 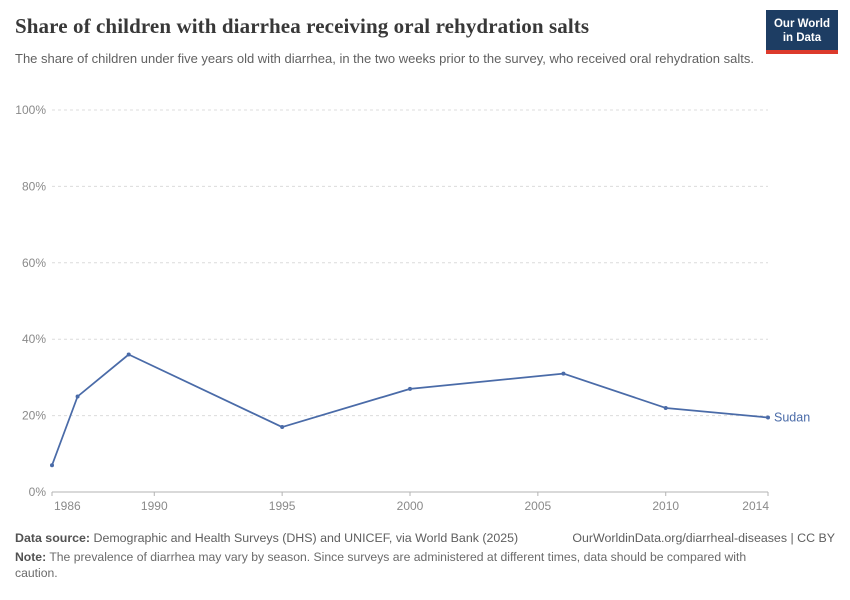 I want to click on entity-label: Sudan, so click(x=792, y=418).